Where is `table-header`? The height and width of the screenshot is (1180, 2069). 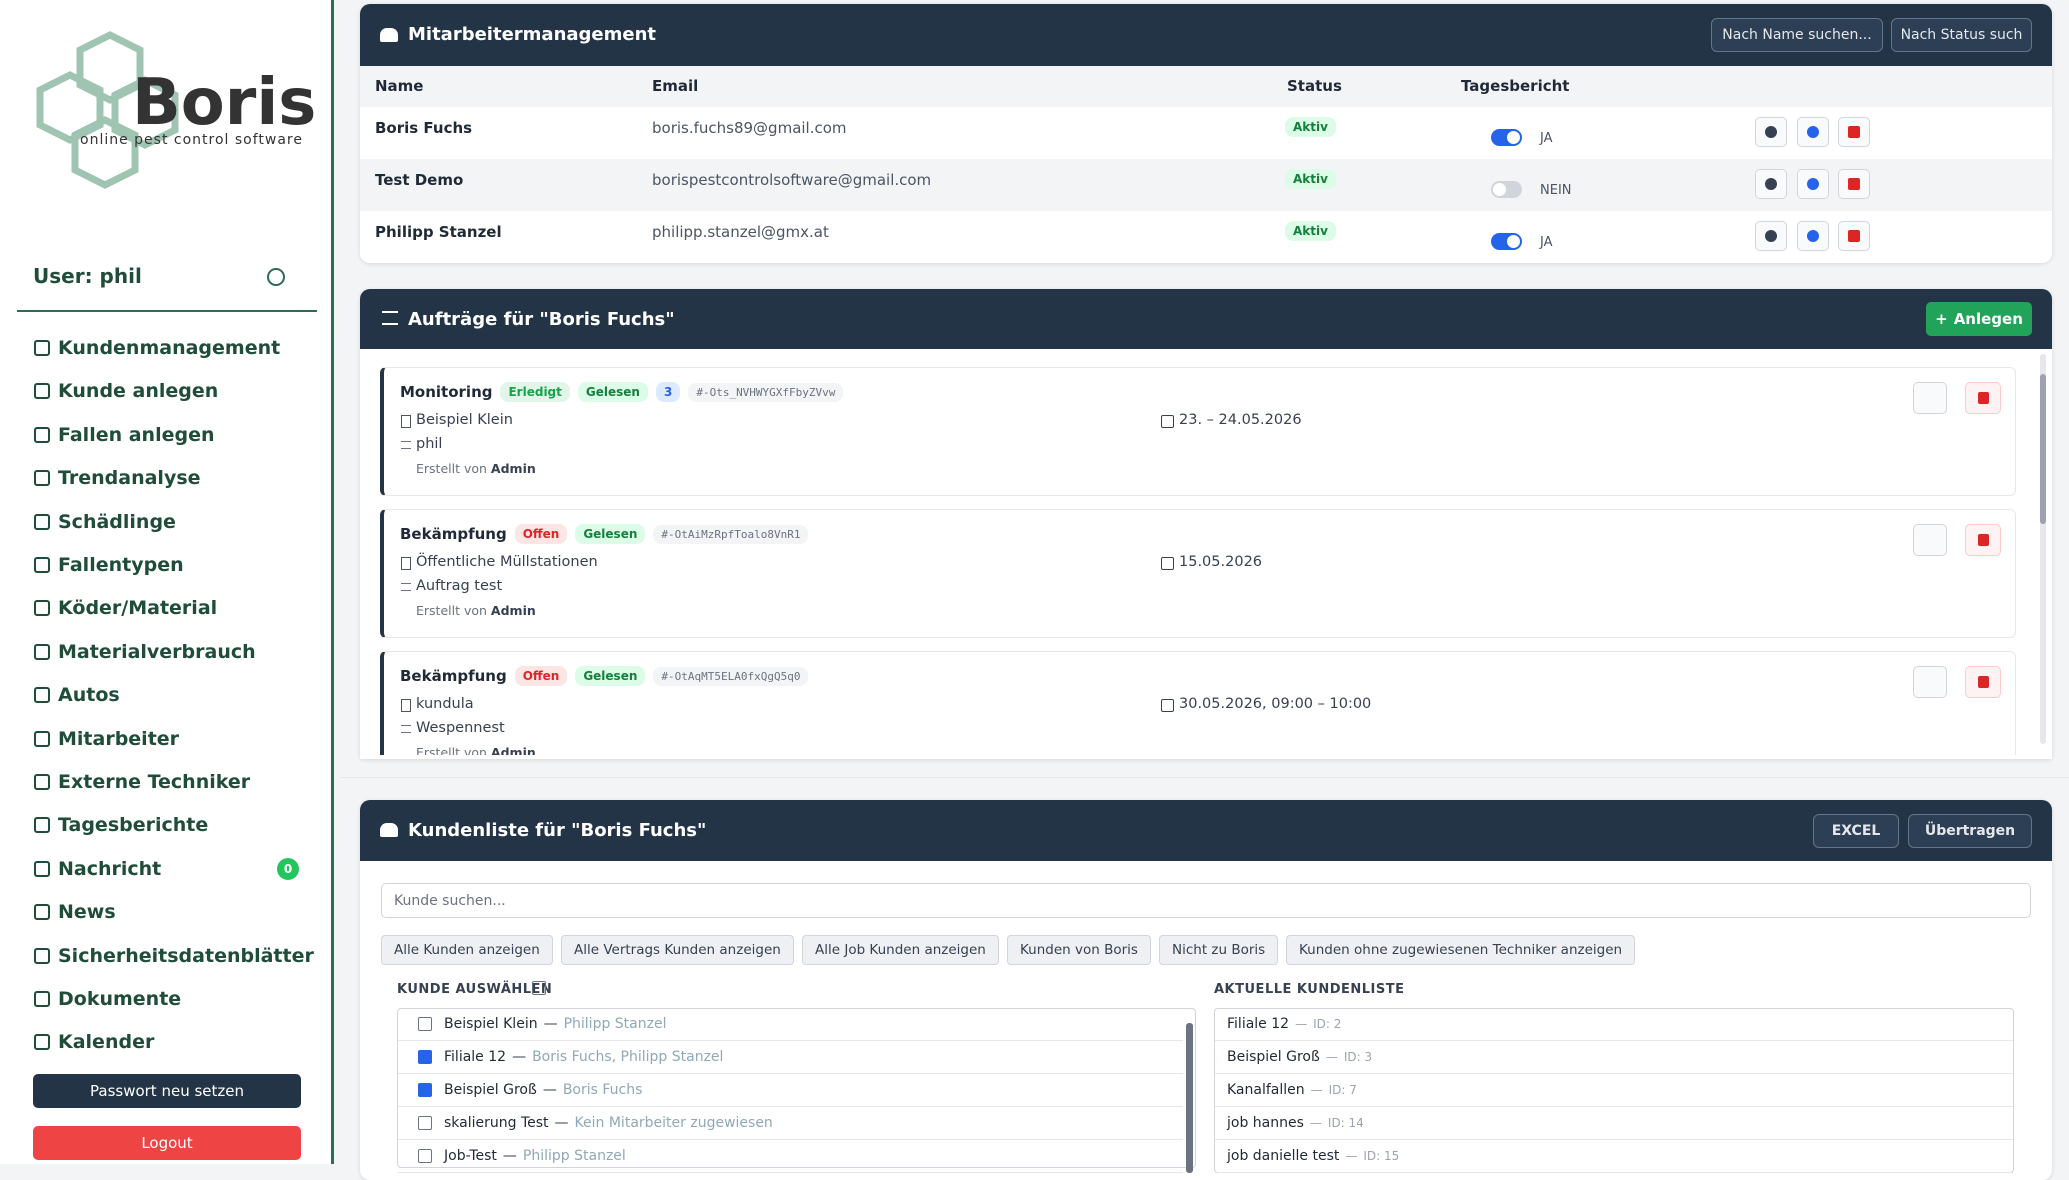
table-header is located at coordinates (1206, 86).